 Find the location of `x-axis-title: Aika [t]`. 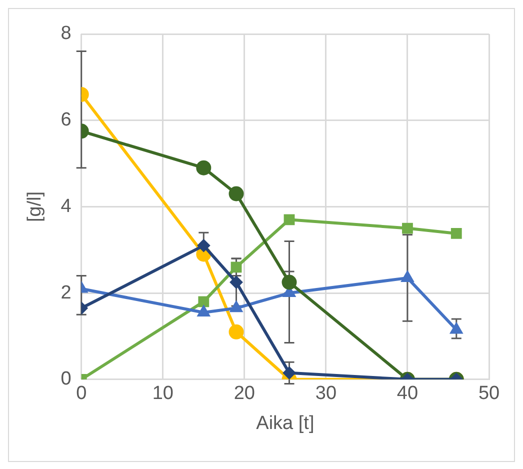

x-axis-title: Aika [t] is located at coordinates (285, 423).